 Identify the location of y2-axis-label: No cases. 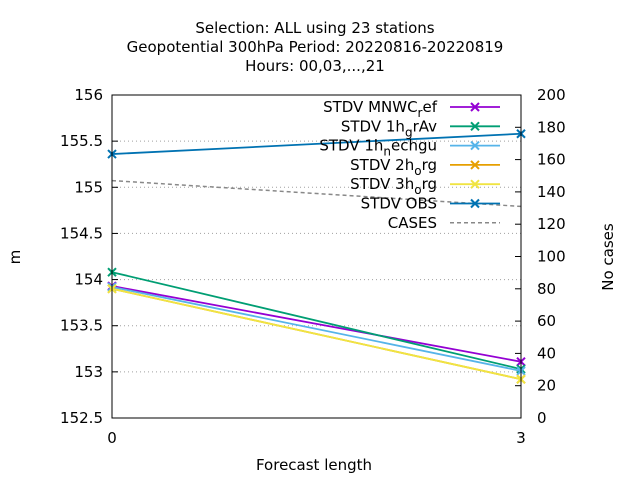
(608, 257).